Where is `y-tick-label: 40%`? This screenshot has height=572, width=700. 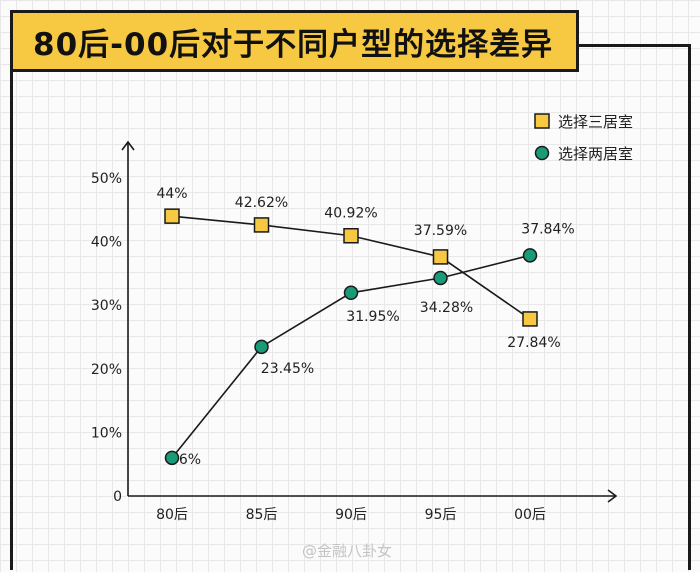
y-tick-label: 40% is located at coordinates (106, 243).